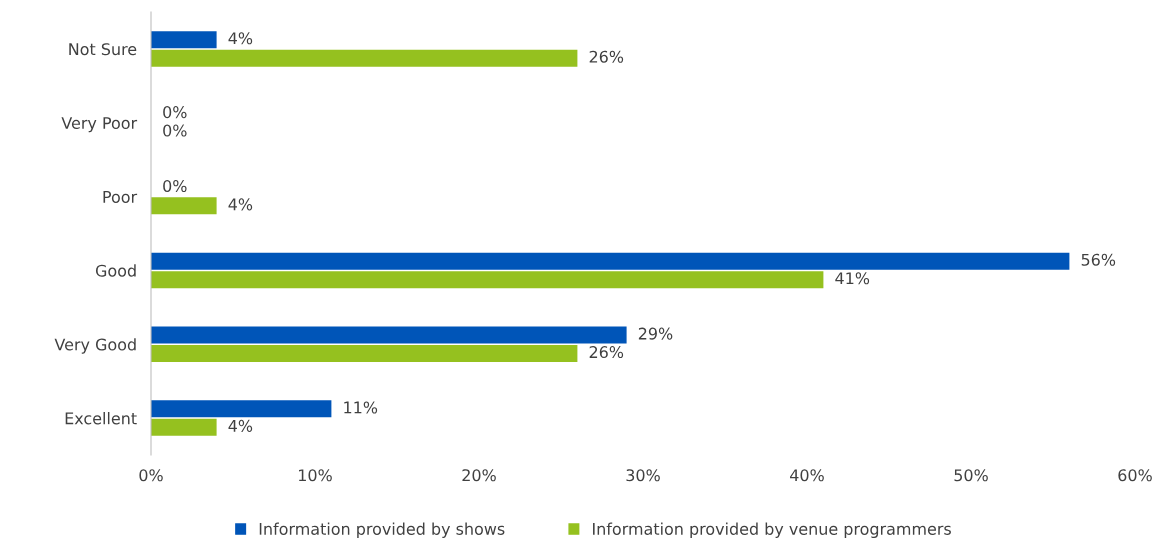 This screenshot has height=554, width=1172. What do you see at coordinates (151, 475) in the screenshot?
I see `x-tick-label: 0%` at bounding box center [151, 475].